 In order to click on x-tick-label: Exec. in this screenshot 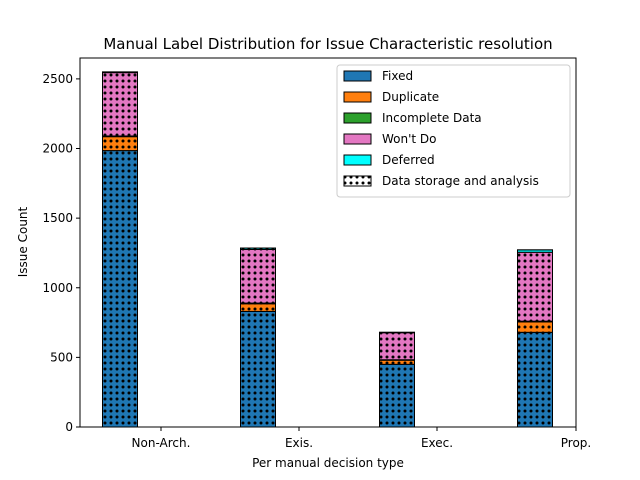, I will do `click(437, 443)`.